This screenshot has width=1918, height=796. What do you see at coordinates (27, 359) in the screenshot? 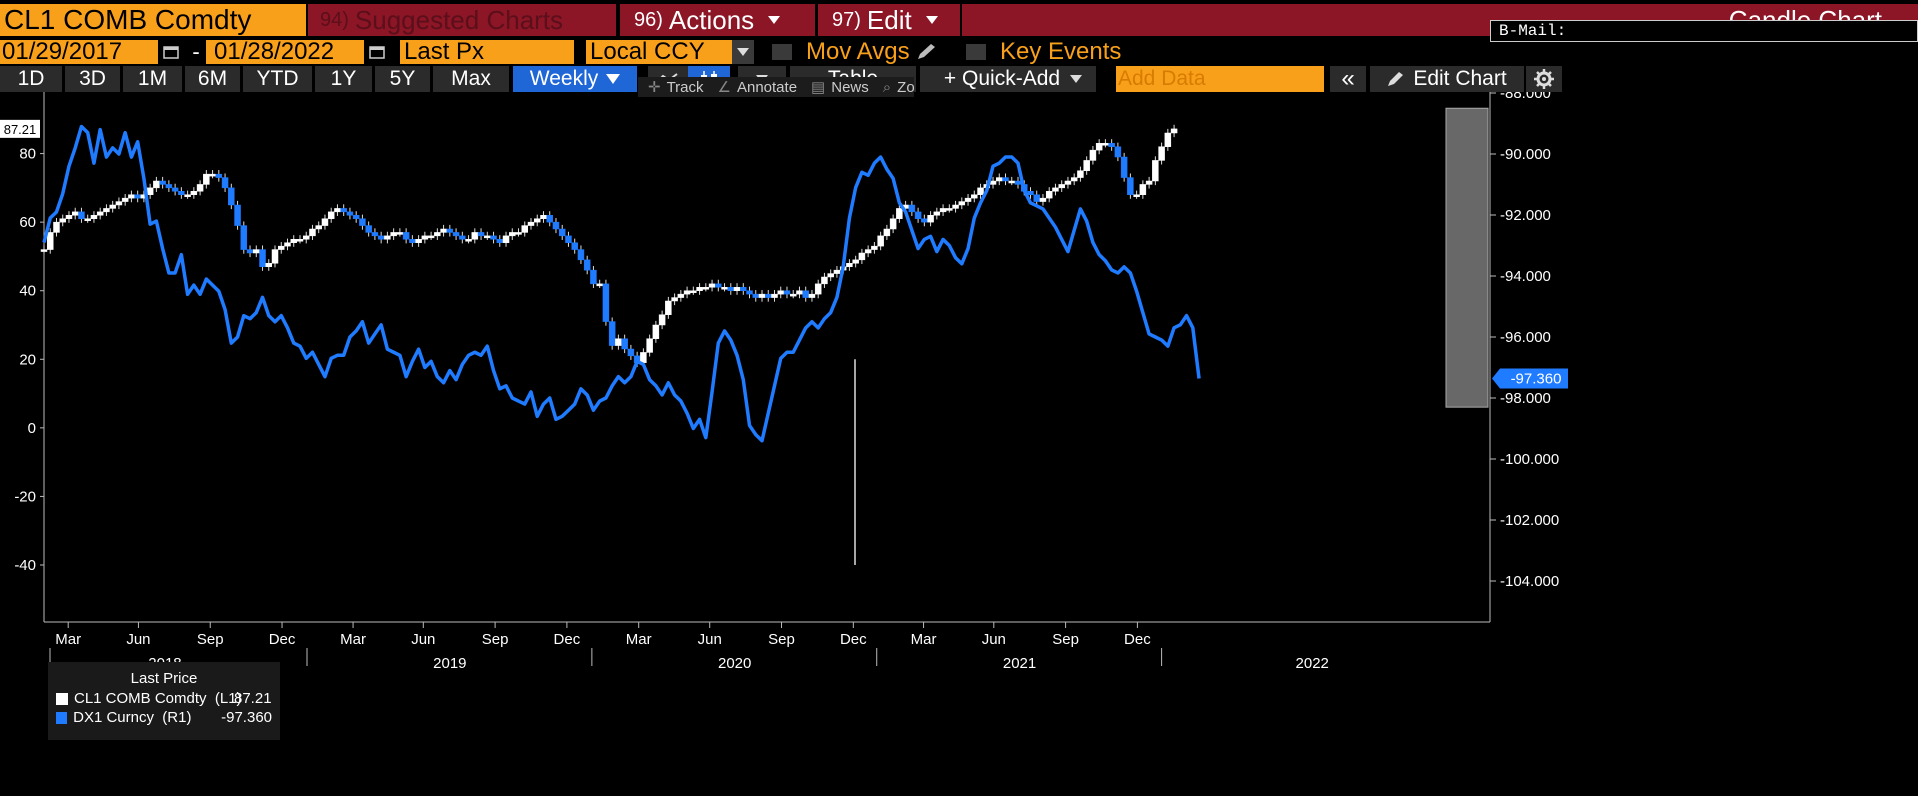
I see `left-tick-label: 20` at bounding box center [27, 359].